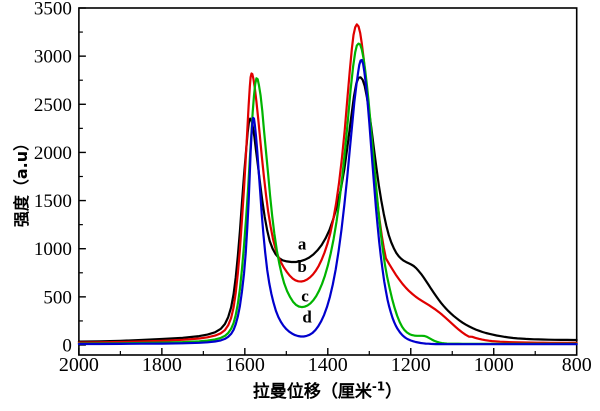  Describe the element at coordinates (305, 296) in the screenshot. I see `curve-label-c: c` at that location.